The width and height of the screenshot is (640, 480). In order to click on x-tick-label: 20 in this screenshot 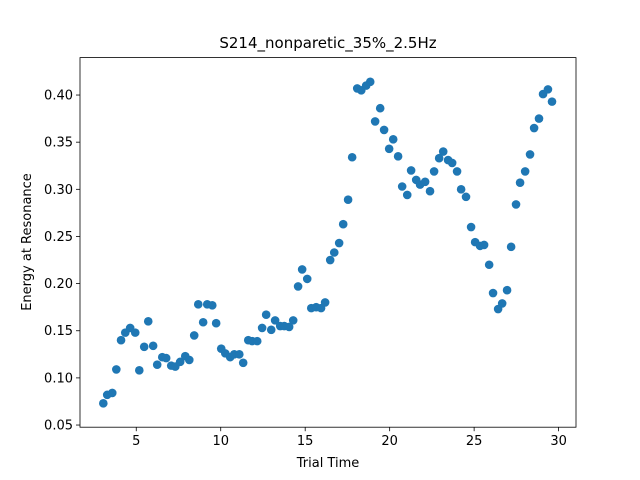, I will do `click(389, 441)`.